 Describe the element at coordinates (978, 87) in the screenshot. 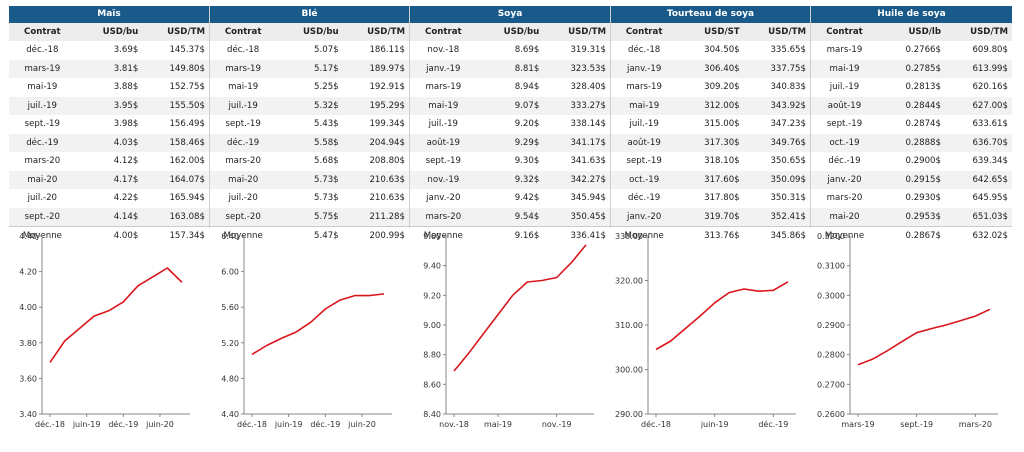

I see `tonne-price-cell: 620.16$` at that location.